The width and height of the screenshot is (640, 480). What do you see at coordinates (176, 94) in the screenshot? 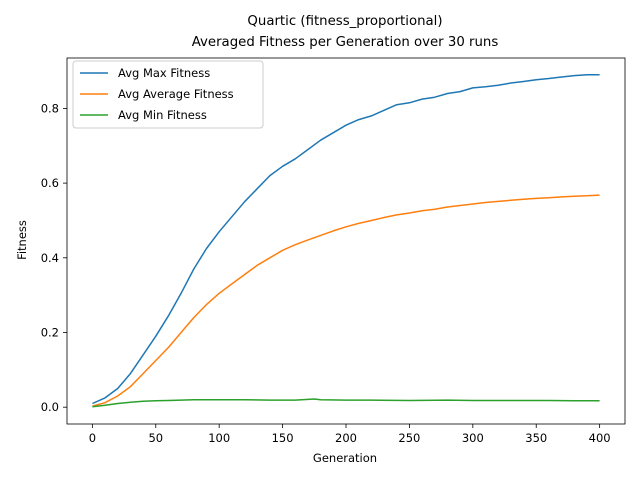
I see `legend-label-average: Avg Average Fitness` at bounding box center [176, 94].